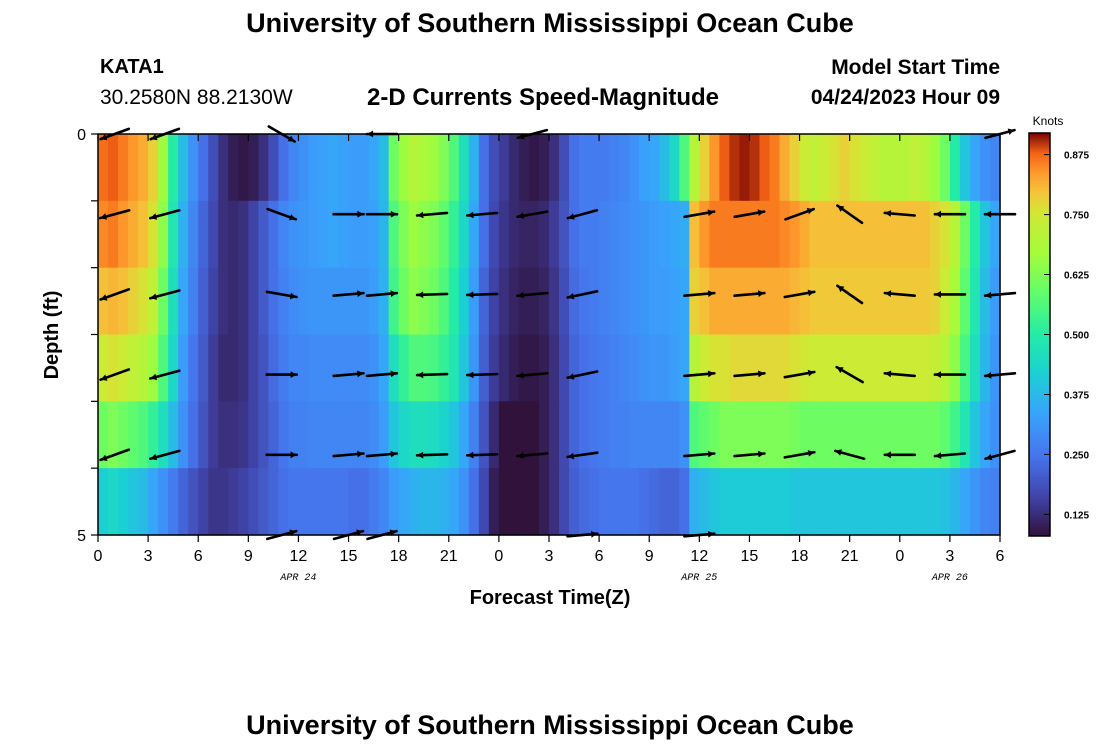  What do you see at coordinates (899, 556) in the screenshot?
I see `x-tick-label: 0` at bounding box center [899, 556].